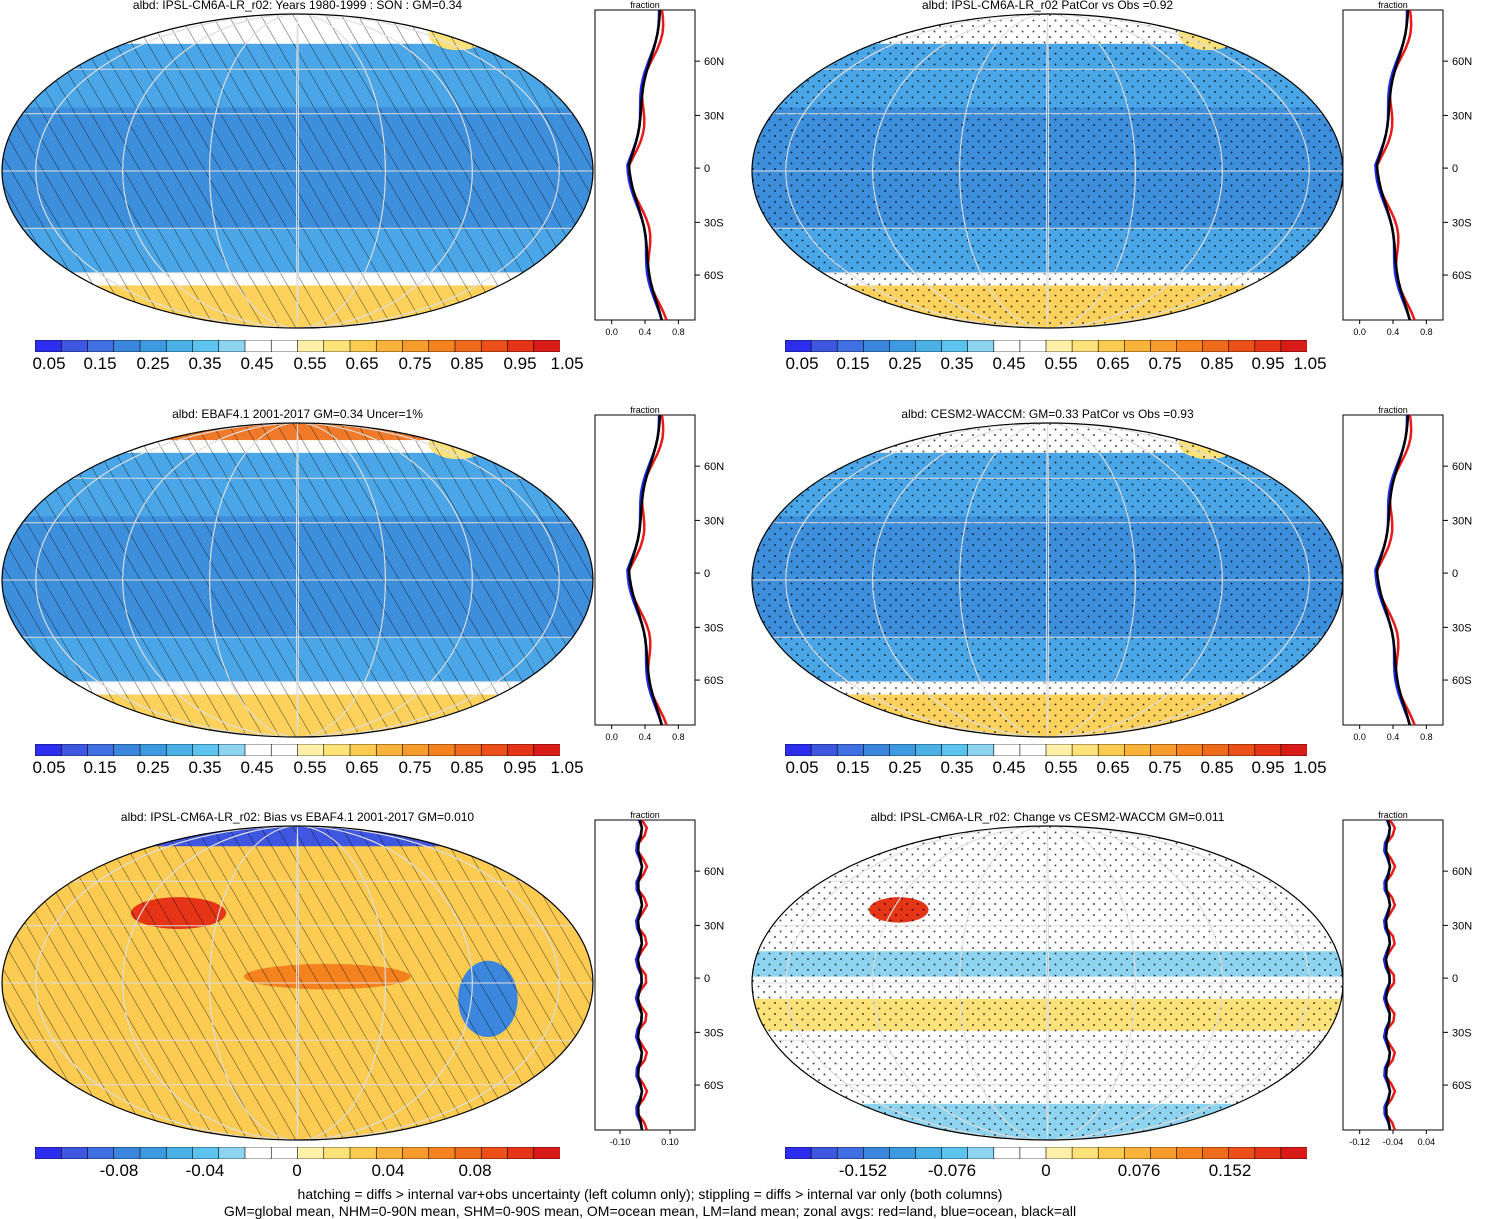  I want to click on zonal-xtick-label: -0.10, so click(620, 1142).